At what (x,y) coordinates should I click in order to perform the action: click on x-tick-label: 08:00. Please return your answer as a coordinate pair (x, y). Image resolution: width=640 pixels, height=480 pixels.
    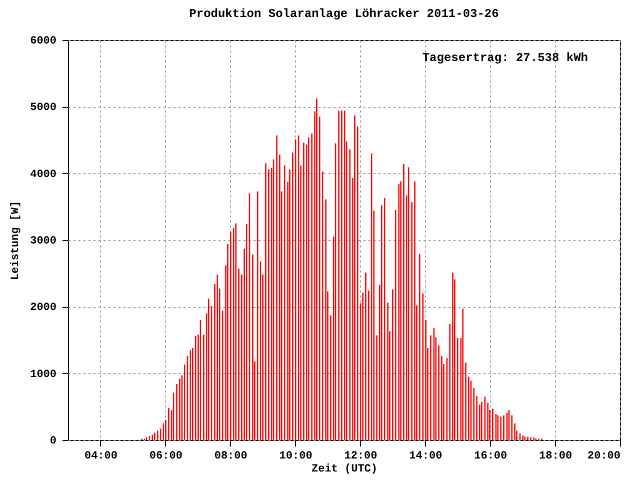
    Looking at the image, I should click on (231, 456).